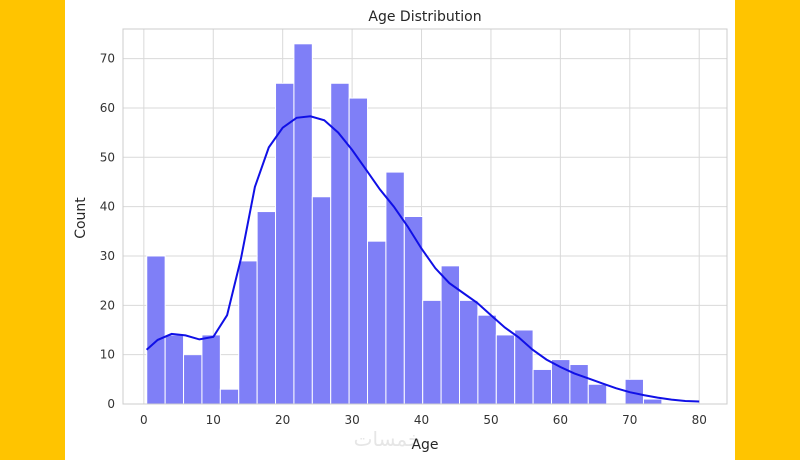  What do you see at coordinates (107, 355) in the screenshot?
I see `y-tick-label: 10` at bounding box center [107, 355].